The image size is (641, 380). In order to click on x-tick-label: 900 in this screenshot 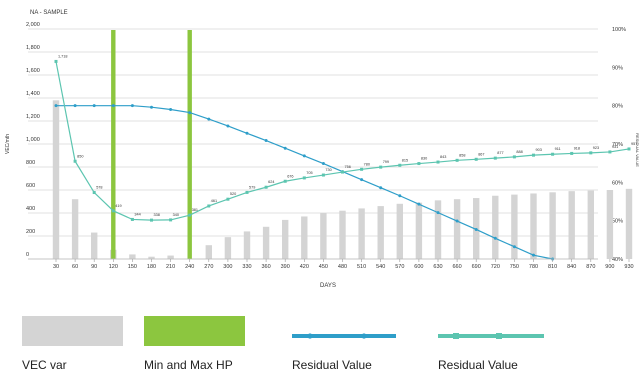, I will do `click(609, 267)`.